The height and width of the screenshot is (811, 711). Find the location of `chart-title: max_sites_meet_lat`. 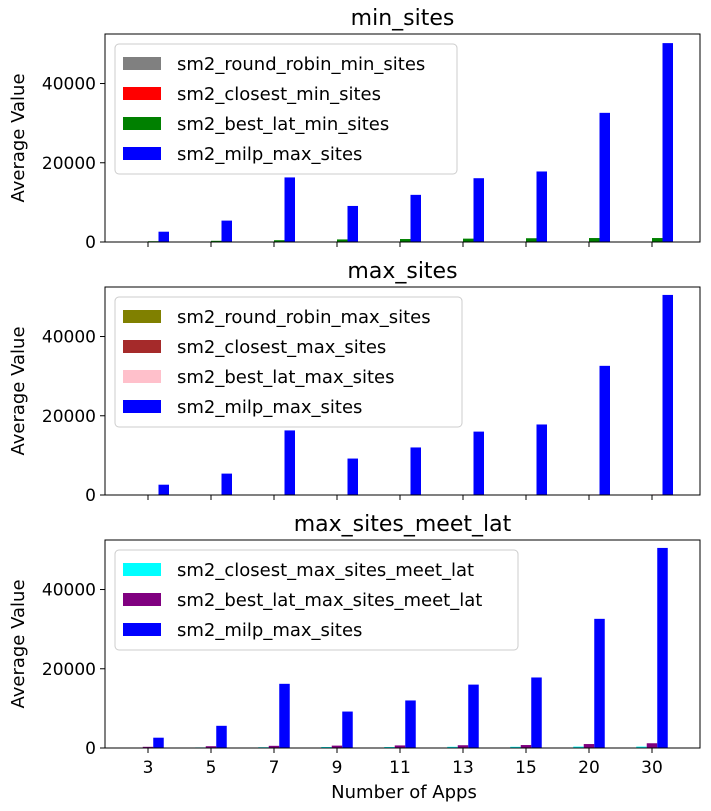

chart-title: max_sites_meet_lat is located at coordinates (403, 524).